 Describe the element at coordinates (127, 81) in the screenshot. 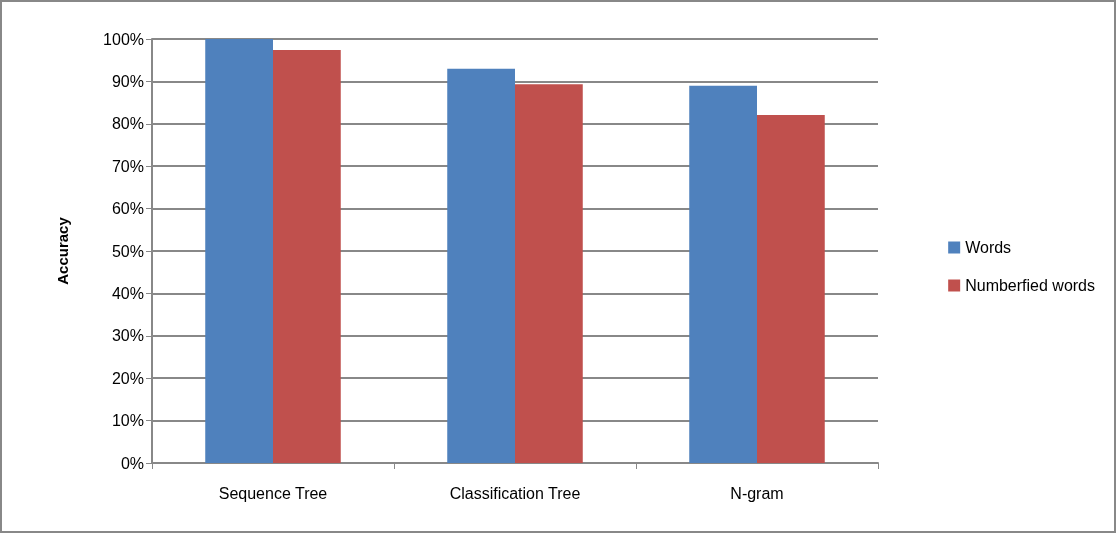

I see `y-tick-label: 90%` at that location.